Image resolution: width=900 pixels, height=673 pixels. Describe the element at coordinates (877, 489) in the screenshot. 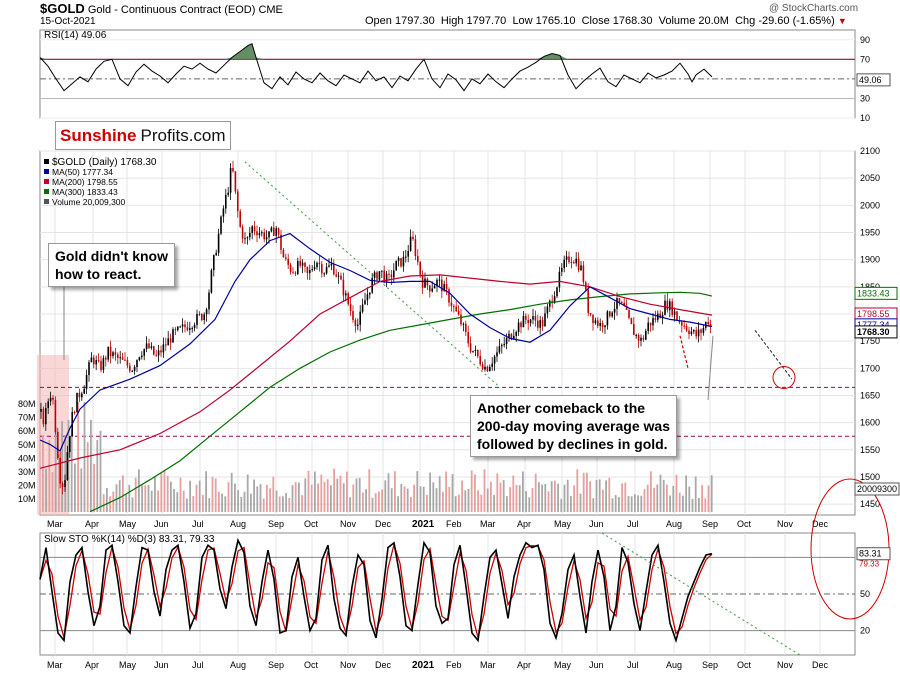

I see `volume-tag-box` at that location.